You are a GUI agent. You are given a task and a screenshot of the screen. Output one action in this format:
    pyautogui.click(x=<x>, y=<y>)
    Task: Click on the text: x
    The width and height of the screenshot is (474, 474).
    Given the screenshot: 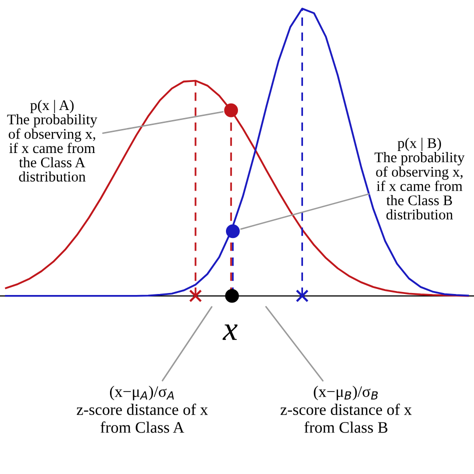 What is the action you would take?
    pyautogui.click(x=230, y=332)
    